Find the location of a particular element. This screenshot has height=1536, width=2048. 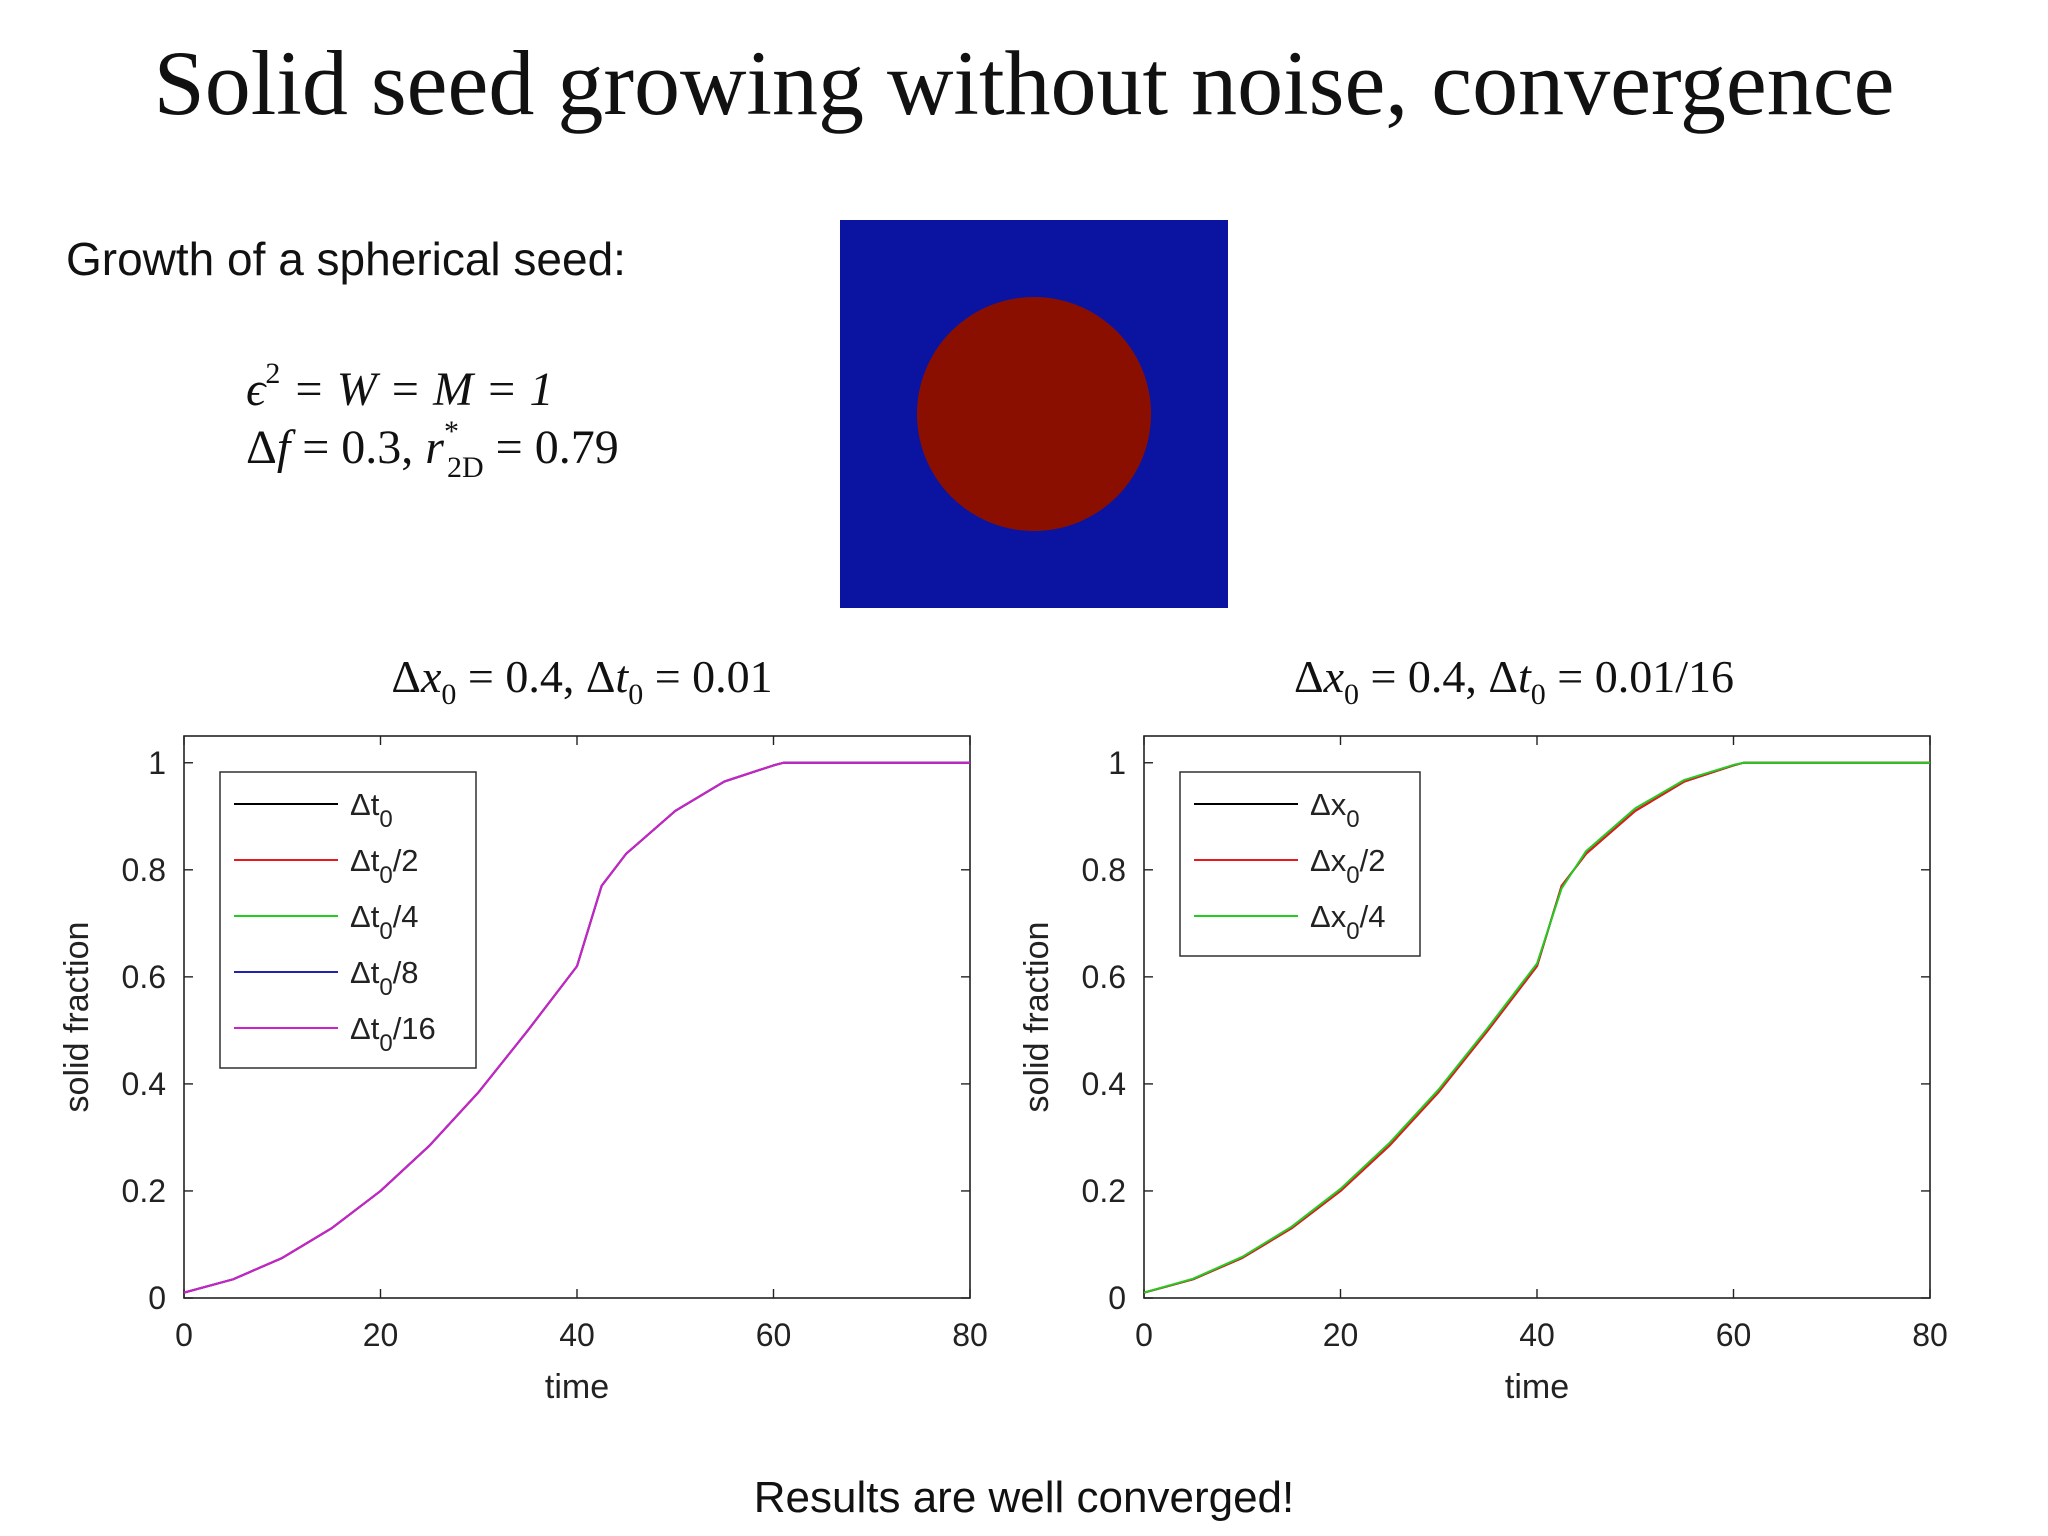

plot-2-legend-box is located at coordinates (1300, 864).